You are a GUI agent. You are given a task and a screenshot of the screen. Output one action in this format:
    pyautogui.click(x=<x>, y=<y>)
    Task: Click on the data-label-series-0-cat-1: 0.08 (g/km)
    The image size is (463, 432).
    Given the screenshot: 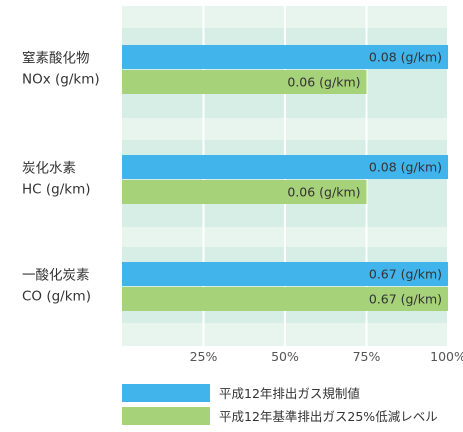 What is the action you would take?
    pyautogui.click(x=405, y=167)
    